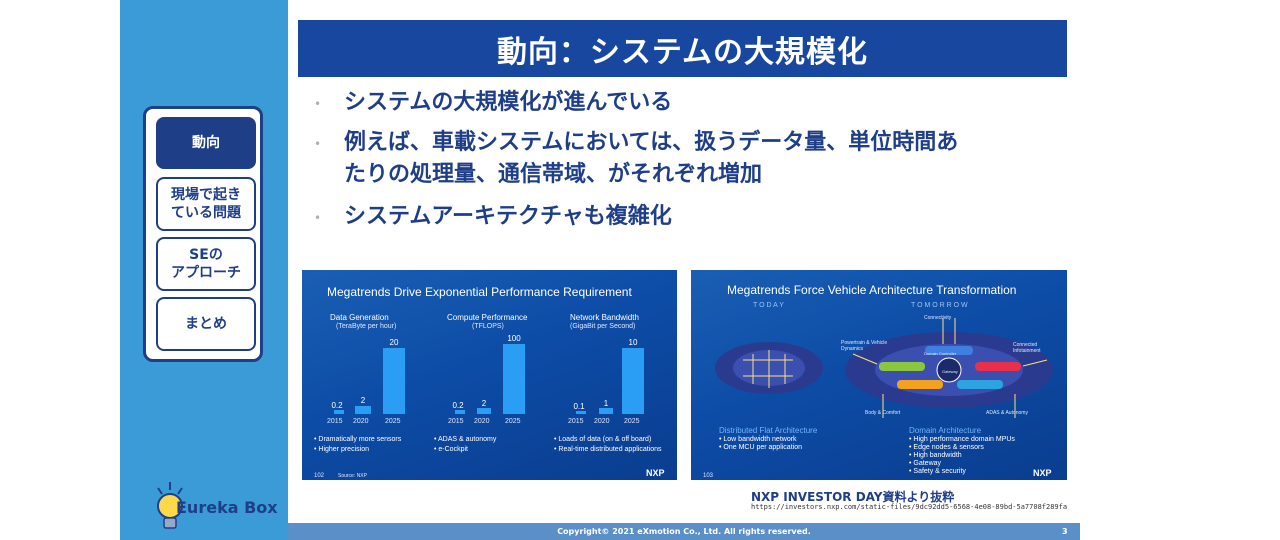 The height and width of the screenshot is (540, 1280). What do you see at coordinates (1007, 413) in the screenshot?
I see `label-adas: ADAS & Autonomy` at bounding box center [1007, 413].